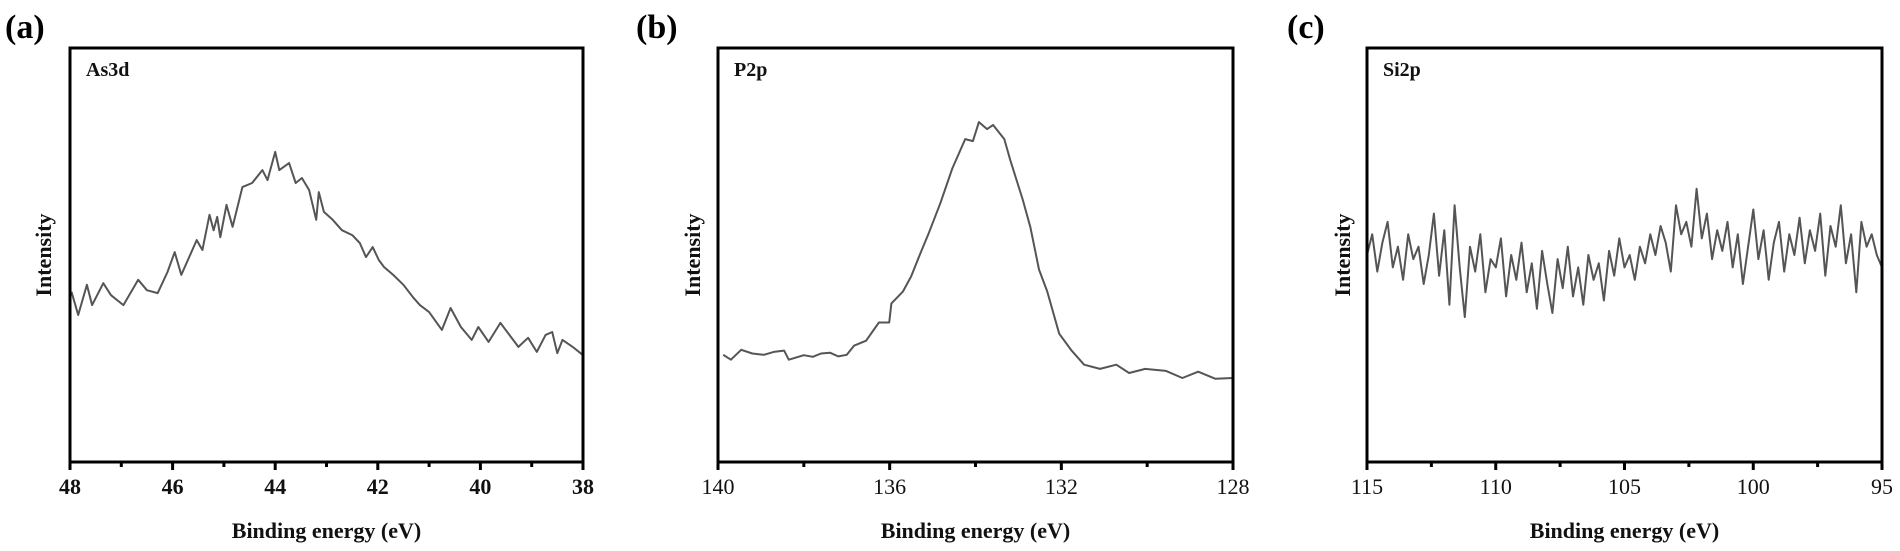 The image size is (1900, 551). Describe the element at coordinates (275, 486) in the screenshot. I see `x-tick-label: 44` at that location.